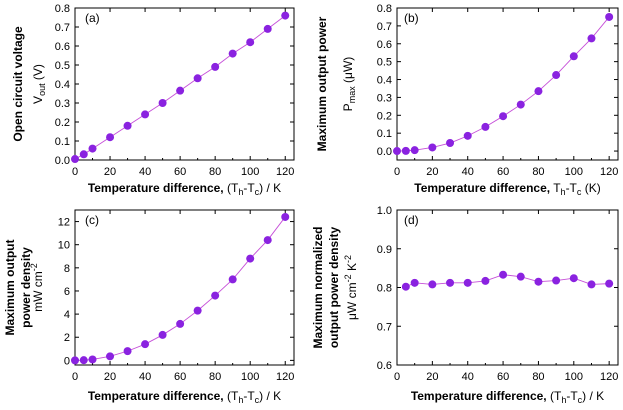 This screenshot has width=623, height=410. Describe the element at coordinates (92, 18) in the screenshot. I see `panel-label: (a)` at that location.